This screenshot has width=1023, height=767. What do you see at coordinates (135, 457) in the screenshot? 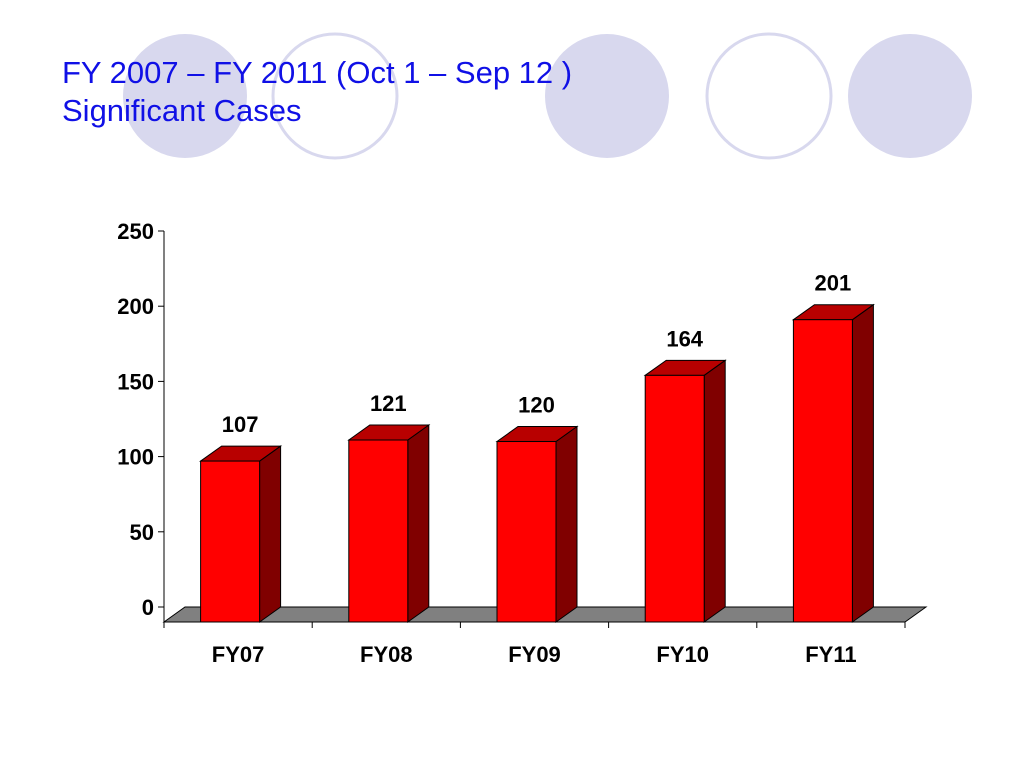
I see `y-tick-label: 100` at bounding box center [135, 457].